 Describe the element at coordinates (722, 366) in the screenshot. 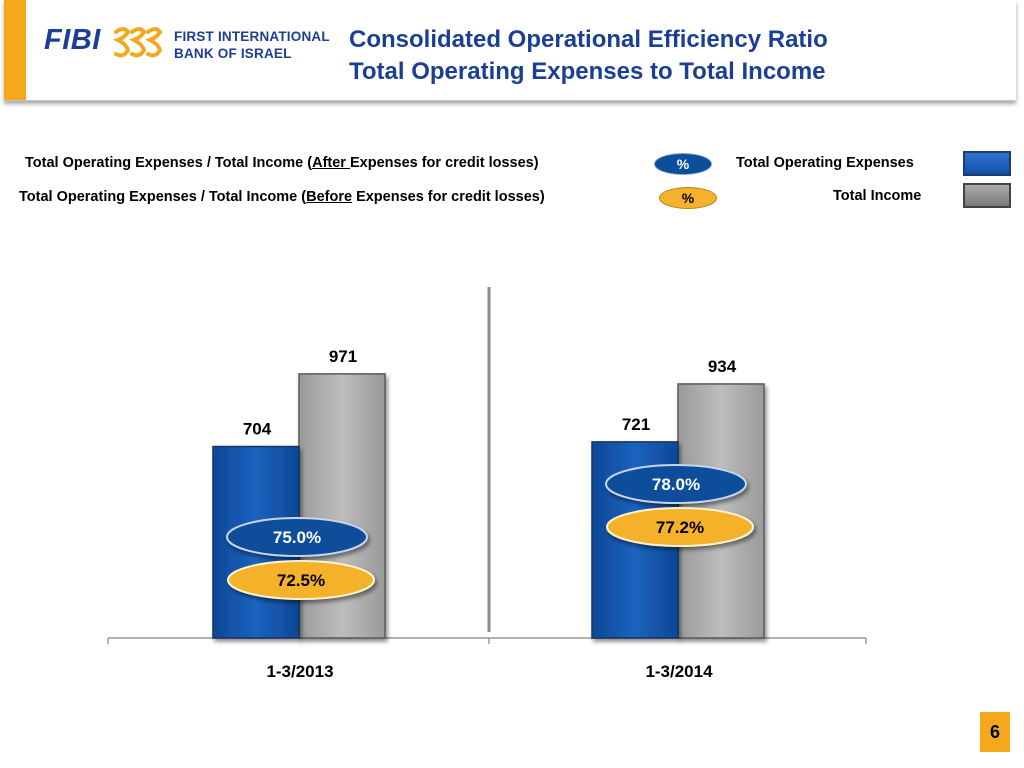

I see `data-label-income: 934` at that location.